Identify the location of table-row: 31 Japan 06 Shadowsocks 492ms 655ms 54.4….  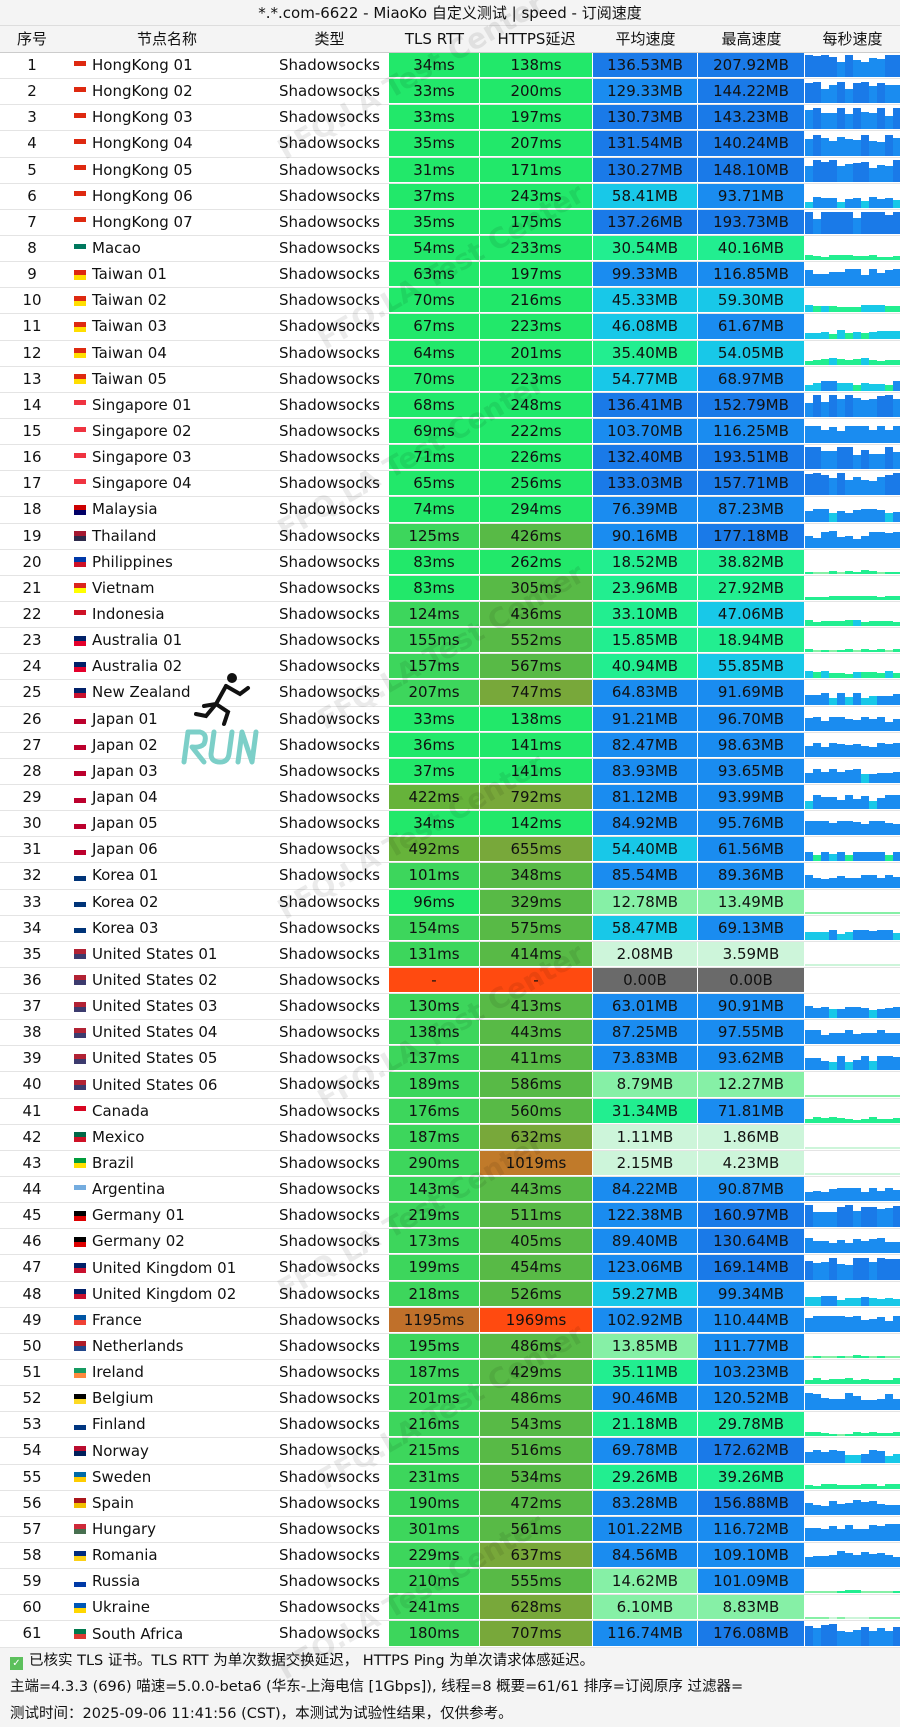
(450, 850).